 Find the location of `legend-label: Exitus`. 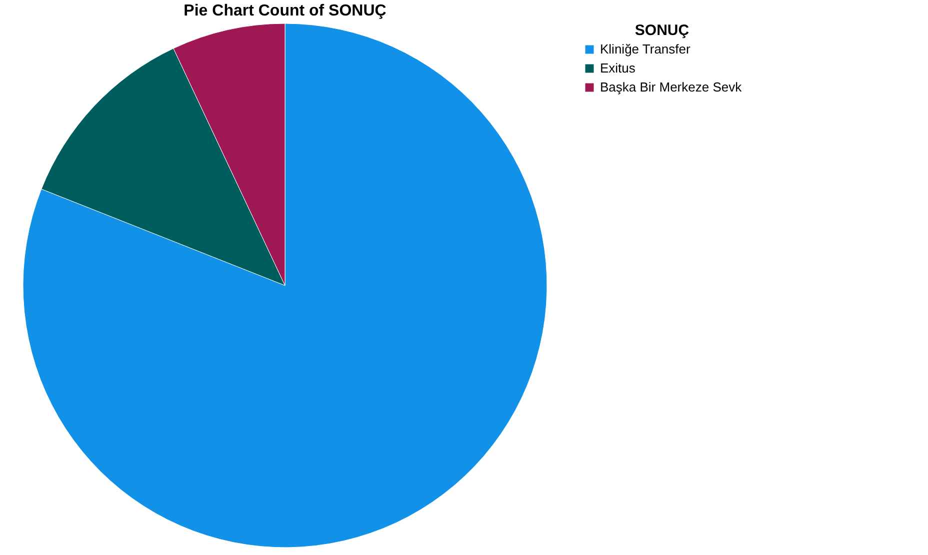

legend-label: Exitus is located at coordinates (618, 68).